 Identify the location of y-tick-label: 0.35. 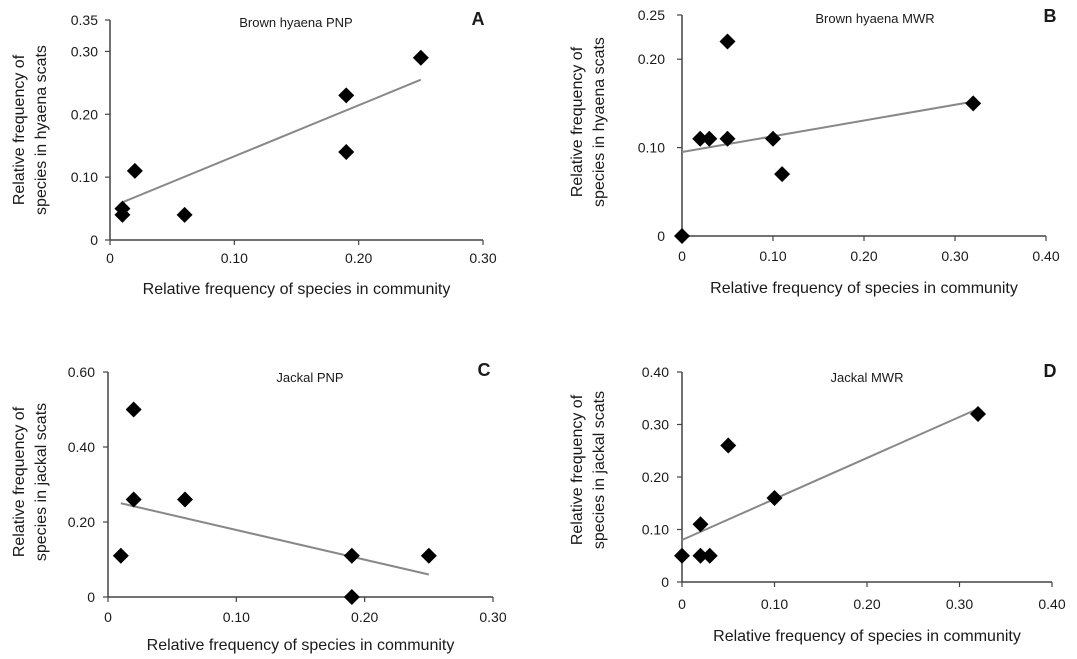
(84, 20).